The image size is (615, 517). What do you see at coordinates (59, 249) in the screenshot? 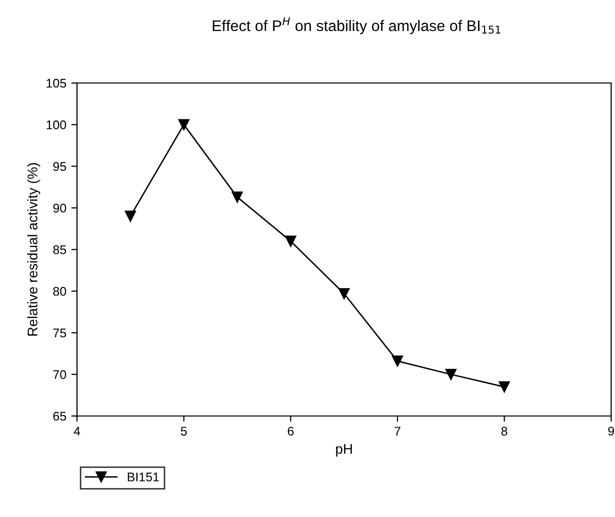
I see `y-tick-label: 85` at bounding box center [59, 249].